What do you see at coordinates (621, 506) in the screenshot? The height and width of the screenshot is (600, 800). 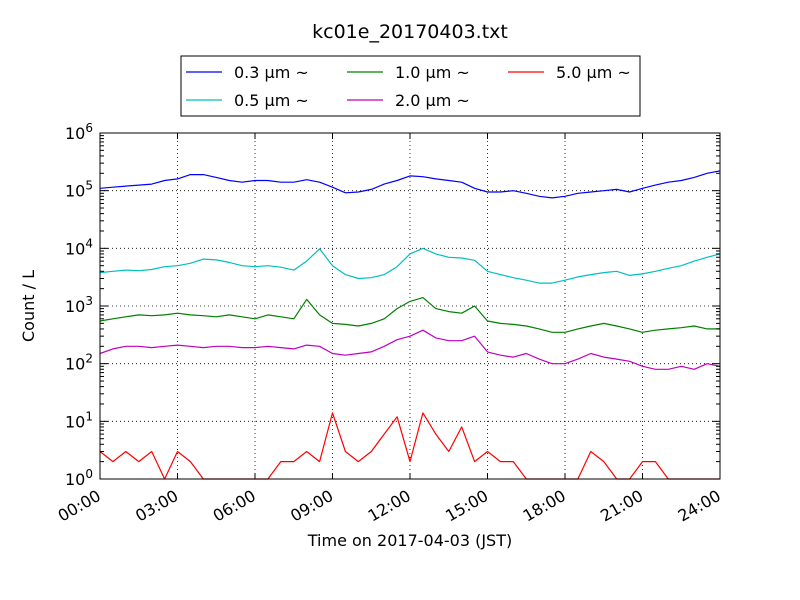 I see `x-tick-label: 21:00` at bounding box center [621, 506].